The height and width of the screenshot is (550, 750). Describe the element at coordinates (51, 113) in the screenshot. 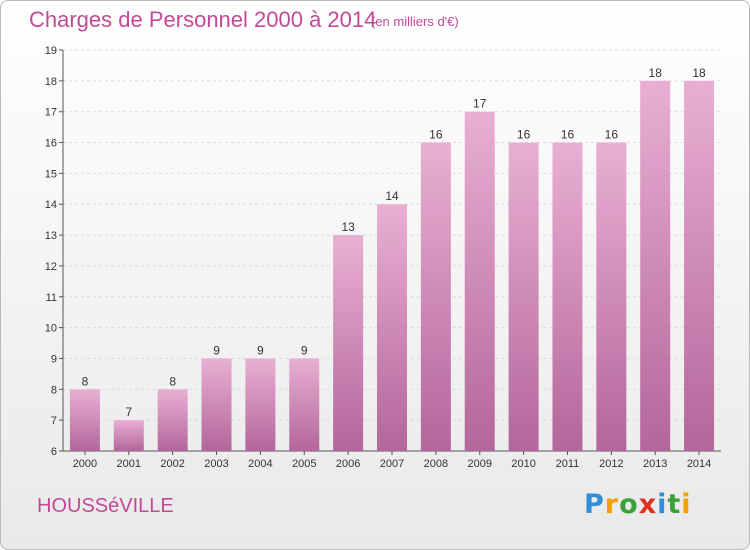

I see `y-tick-label: 17` at that location.